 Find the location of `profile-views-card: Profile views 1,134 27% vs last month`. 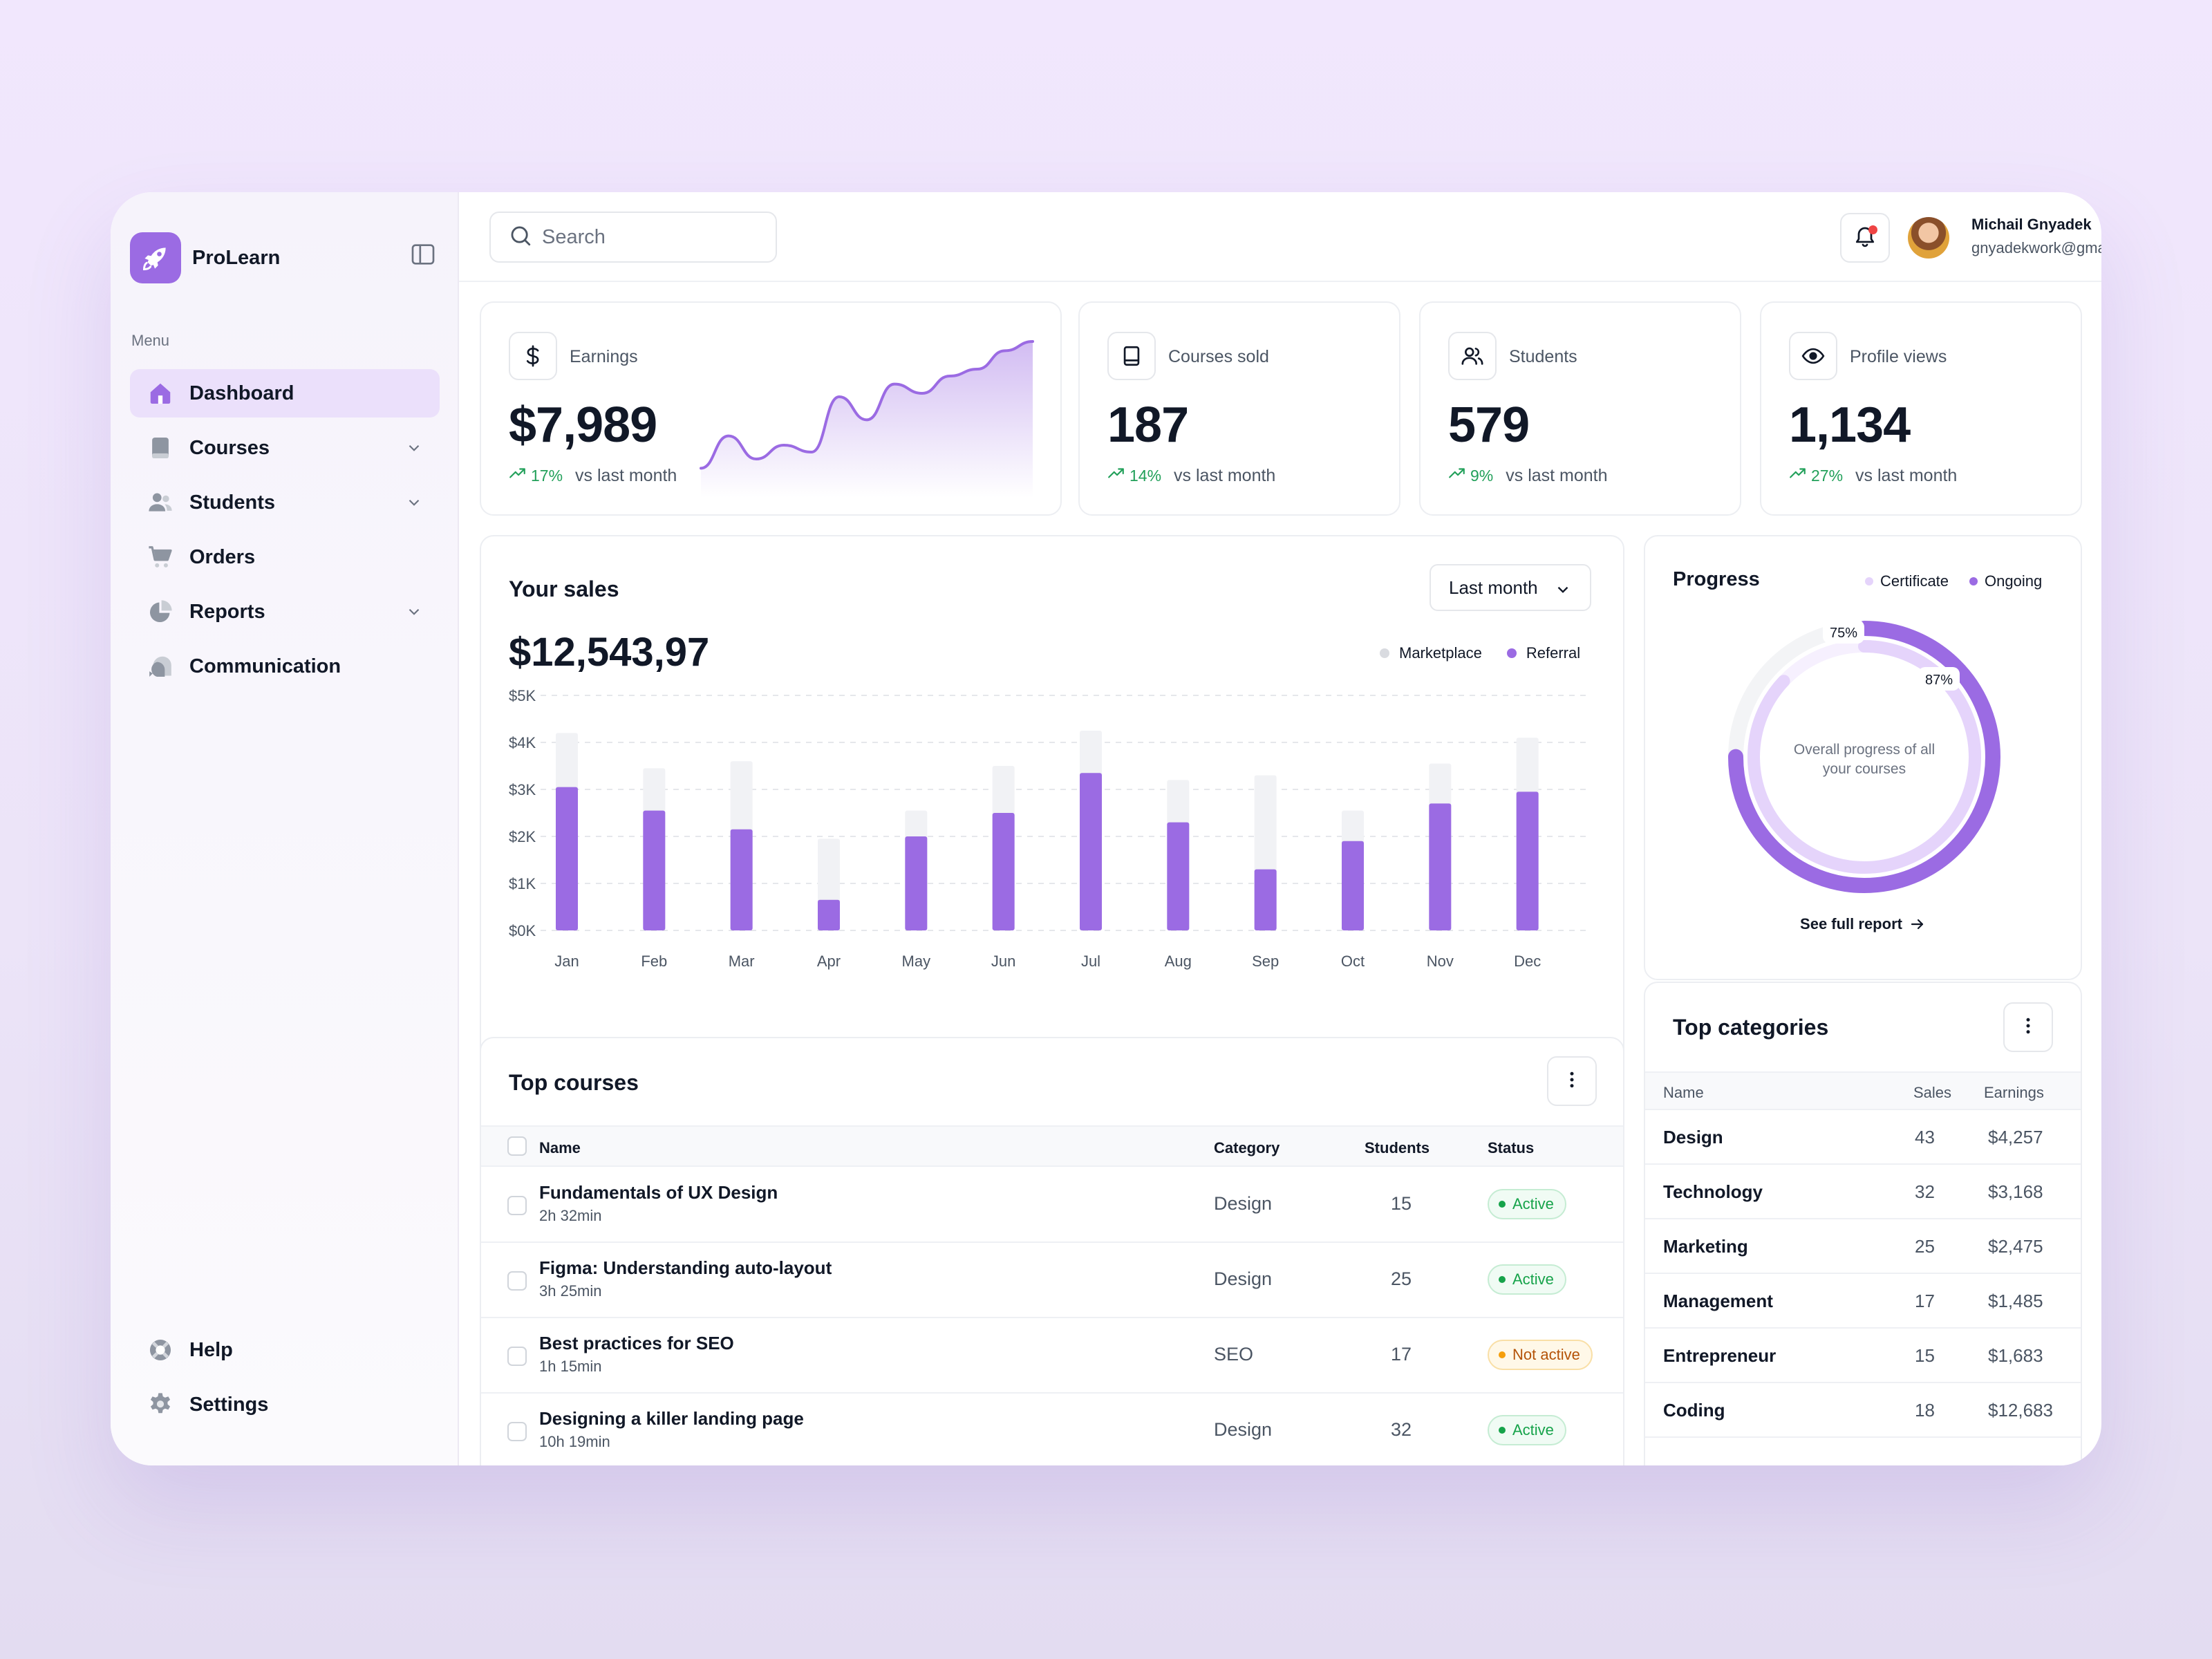

profile-views-card: Profile views 1,134 27% vs last month is located at coordinates (1921, 408).